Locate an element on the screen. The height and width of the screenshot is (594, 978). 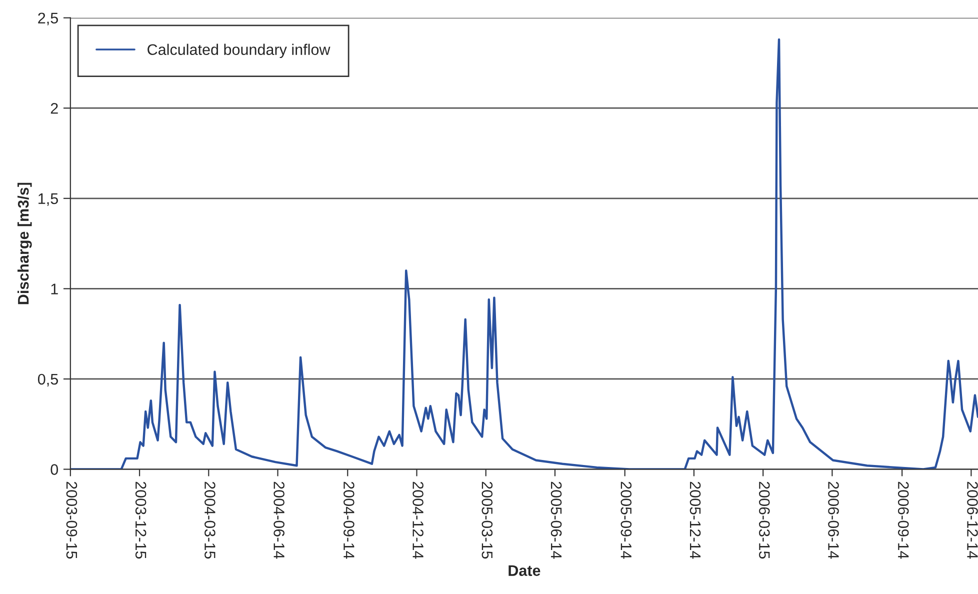
x-tick-label: 2006-12-14 is located at coordinates (972, 520).